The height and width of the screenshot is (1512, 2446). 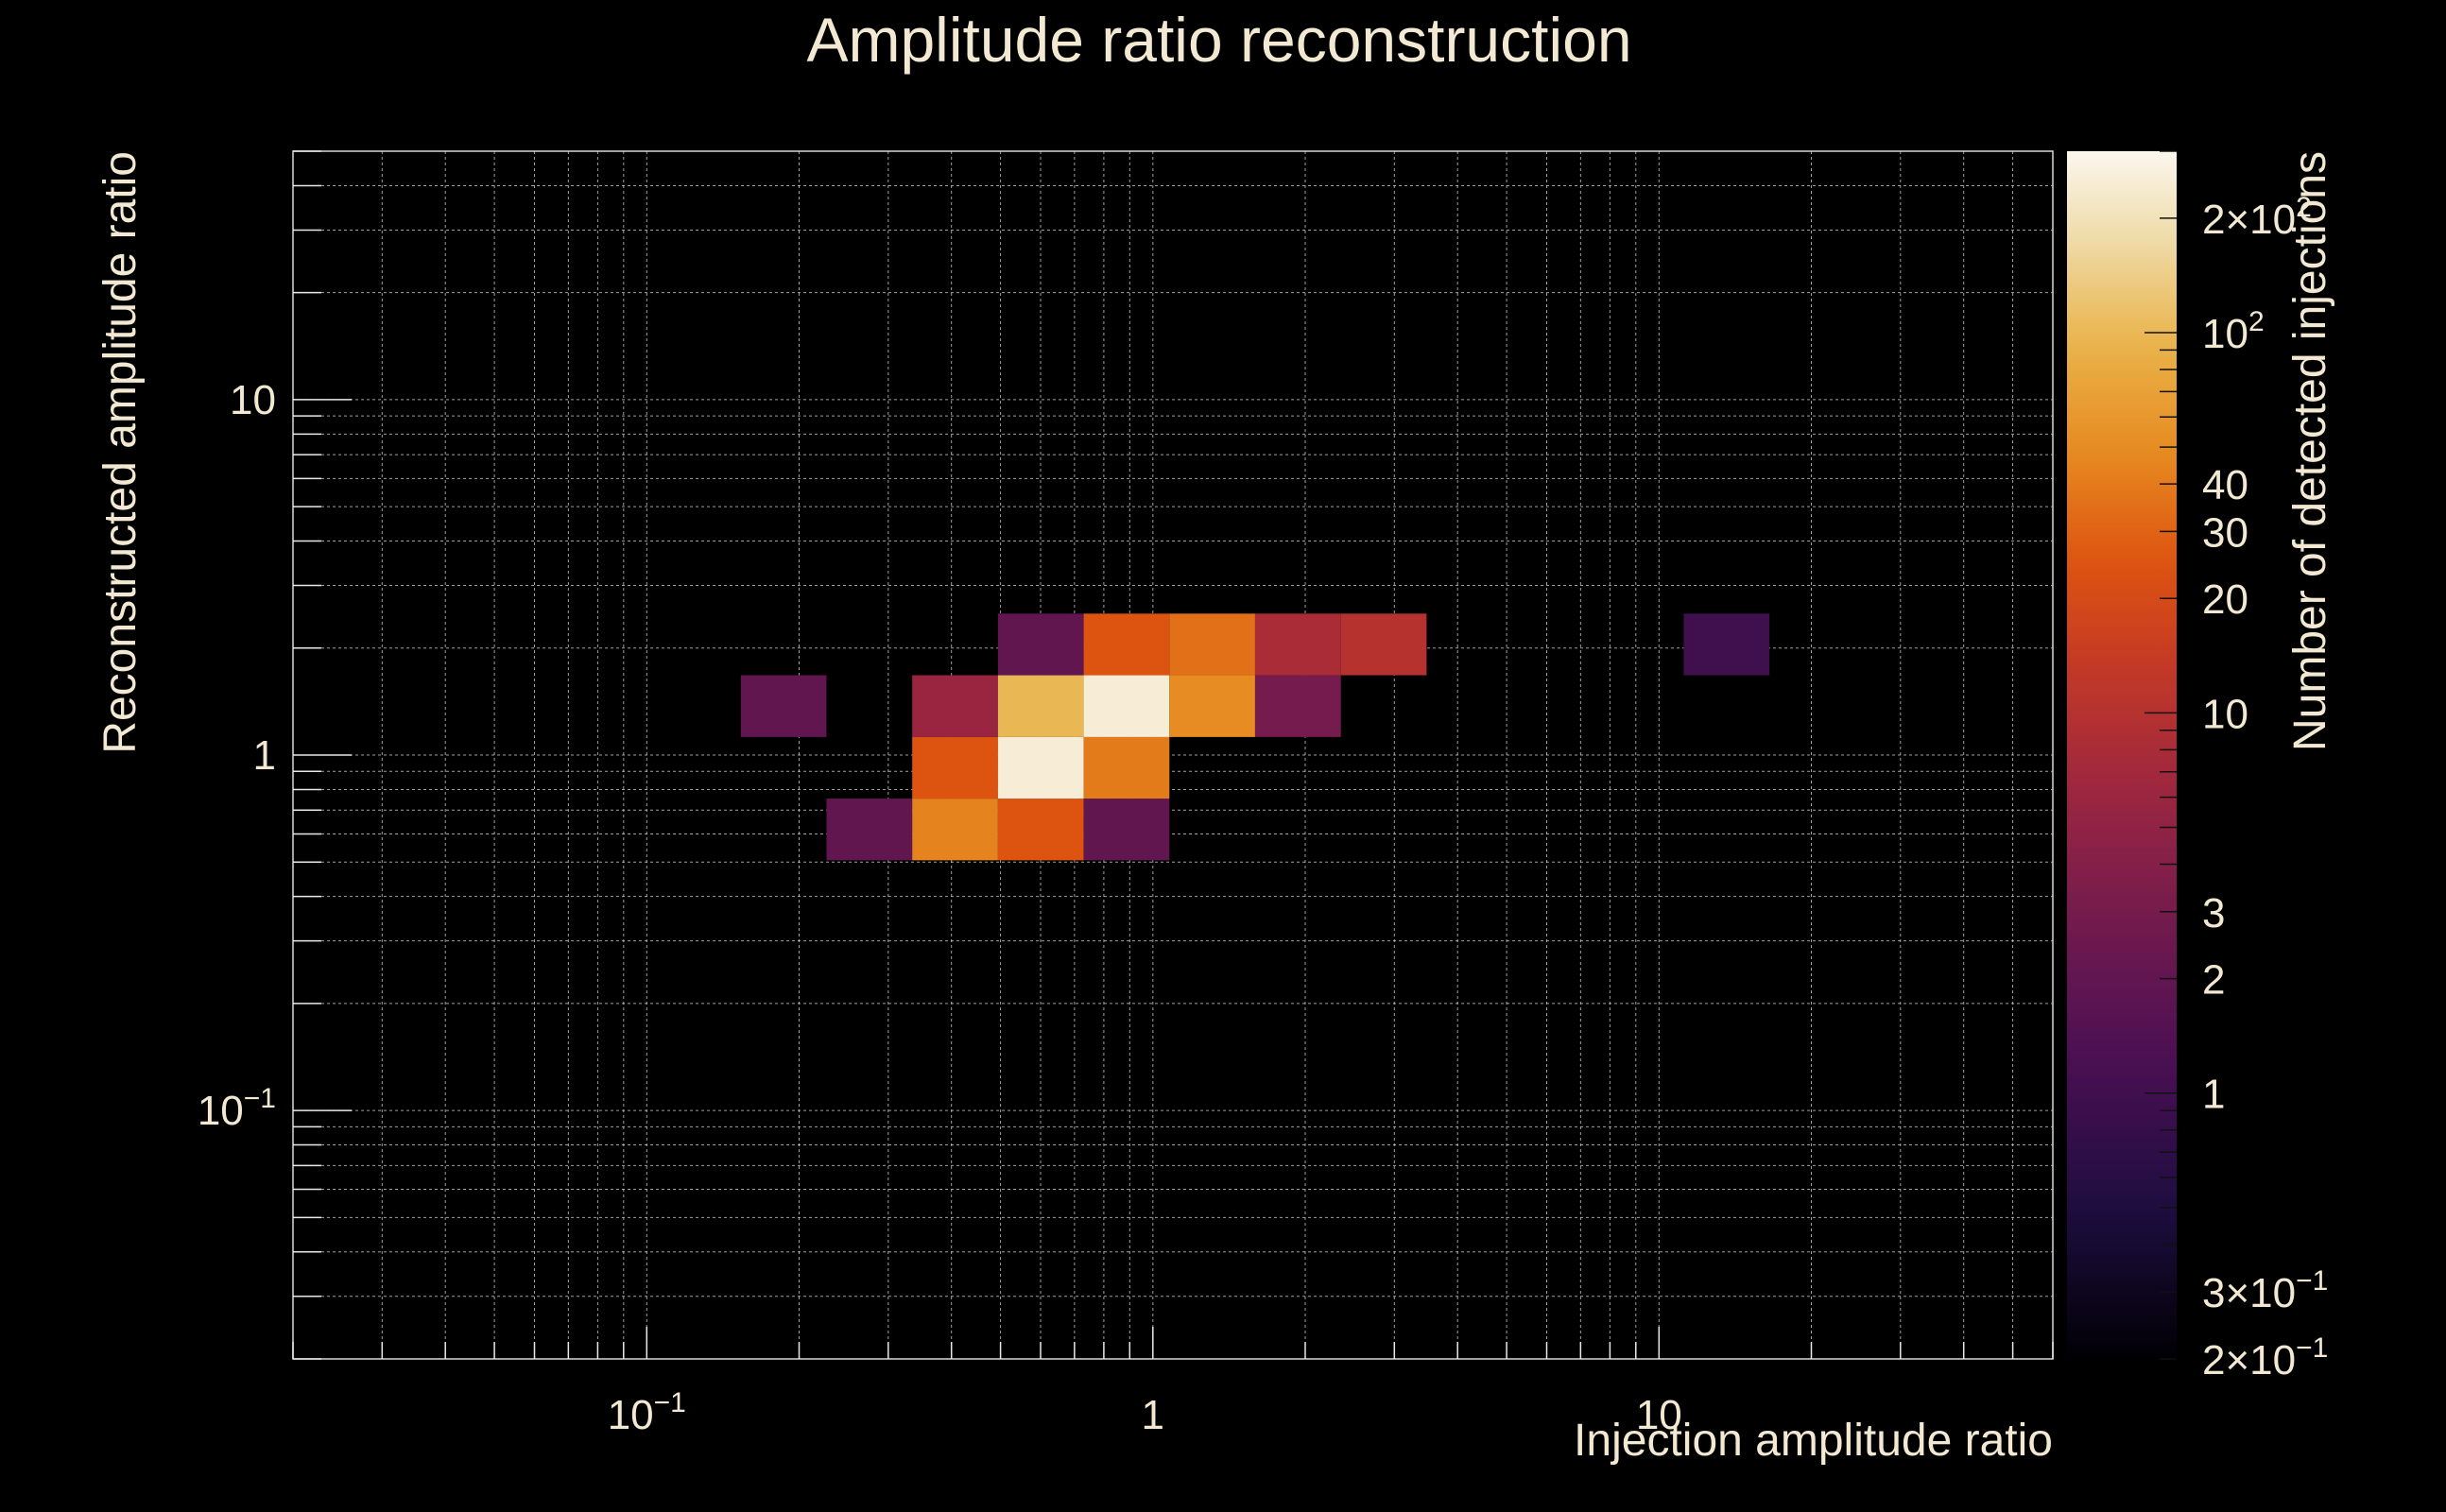 What do you see at coordinates (237, 755) in the screenshot?
I see `y-axis-tick-labels: 10−1 1 10` at bounding box center [237, 755].